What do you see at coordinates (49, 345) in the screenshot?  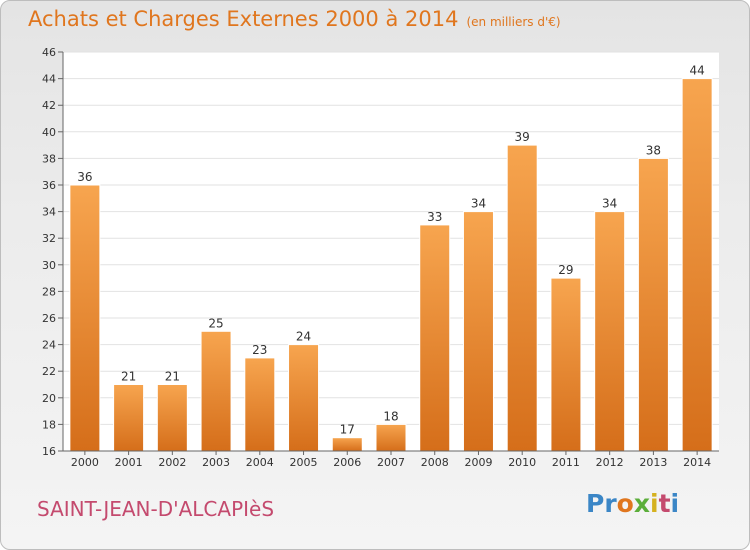 I see `y-tick-label: 24` at bounding box center [49, 345].